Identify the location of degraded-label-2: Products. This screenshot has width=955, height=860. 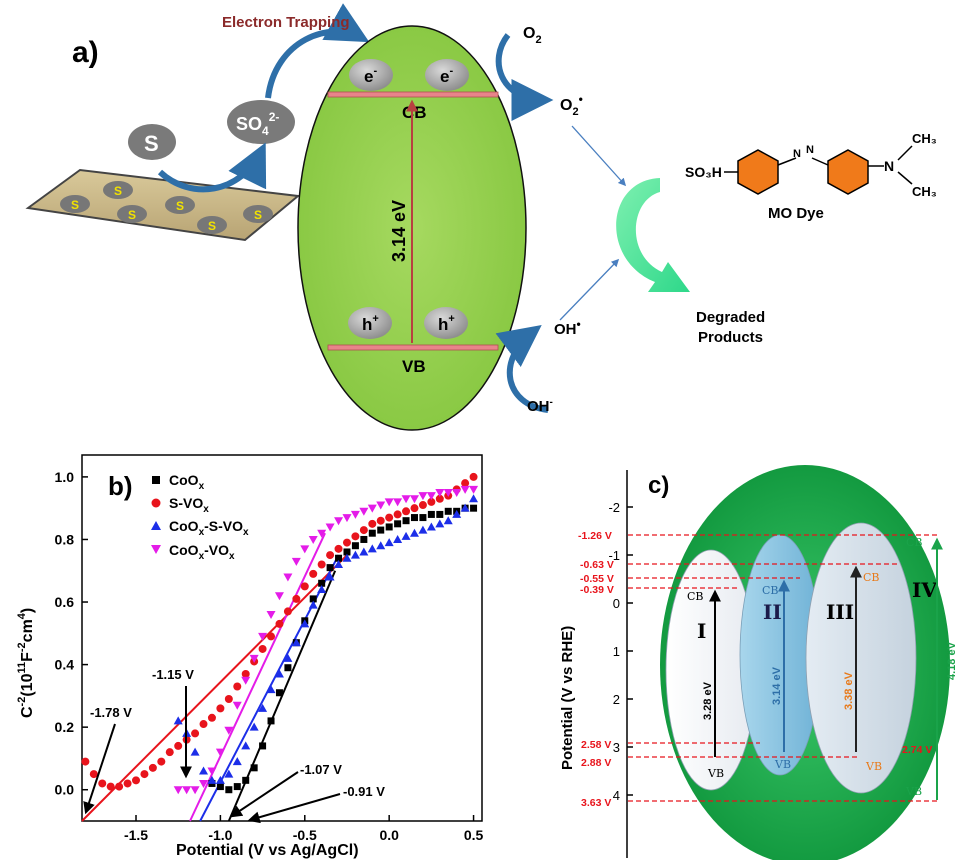
(730, 337).